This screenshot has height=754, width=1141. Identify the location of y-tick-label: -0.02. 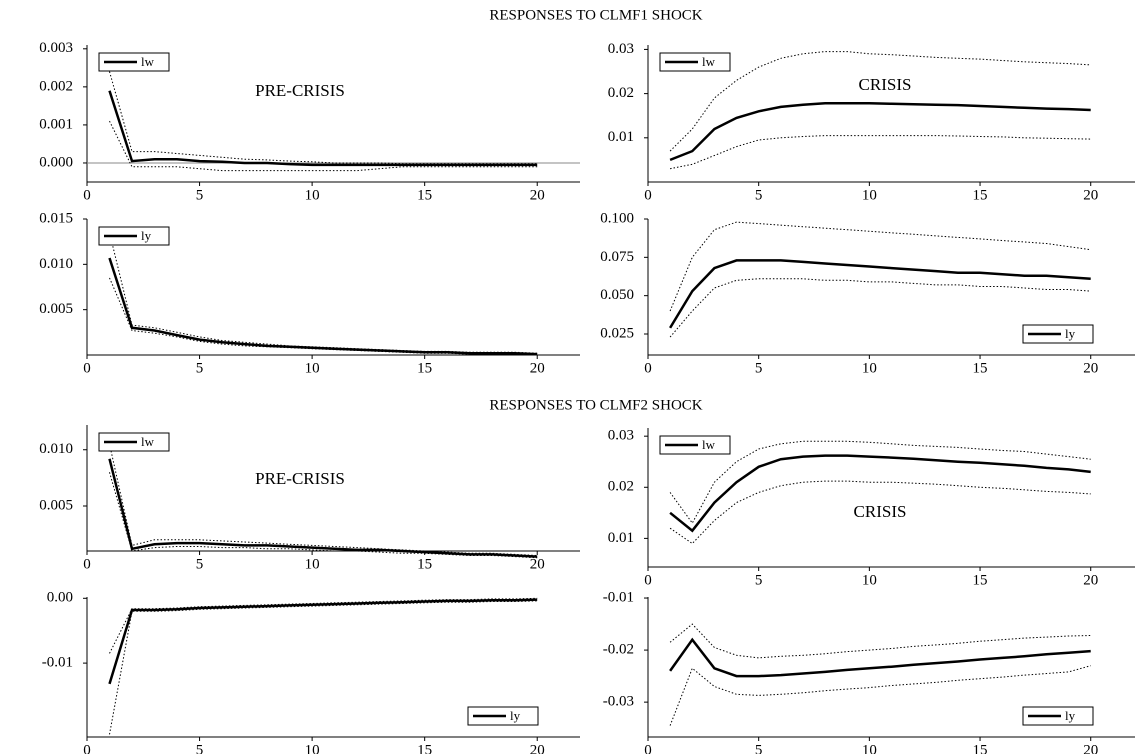
(618, 650).